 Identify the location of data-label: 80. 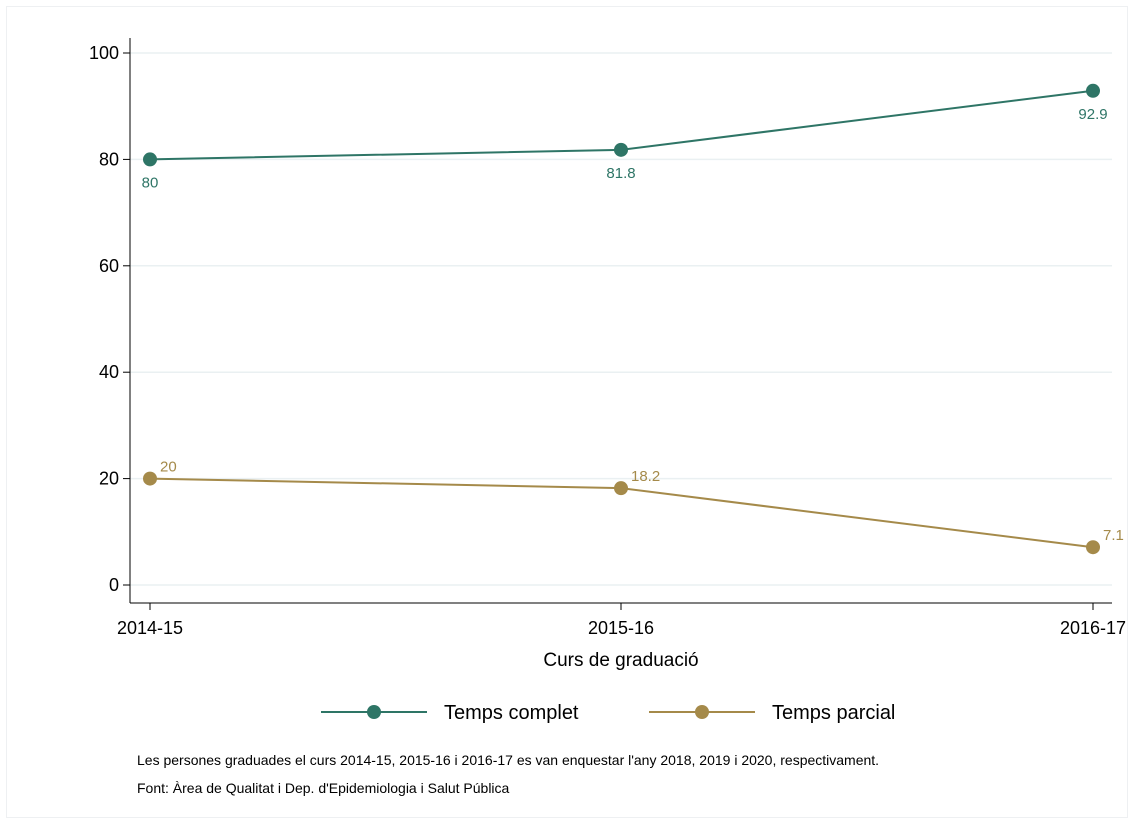
(150, 182).